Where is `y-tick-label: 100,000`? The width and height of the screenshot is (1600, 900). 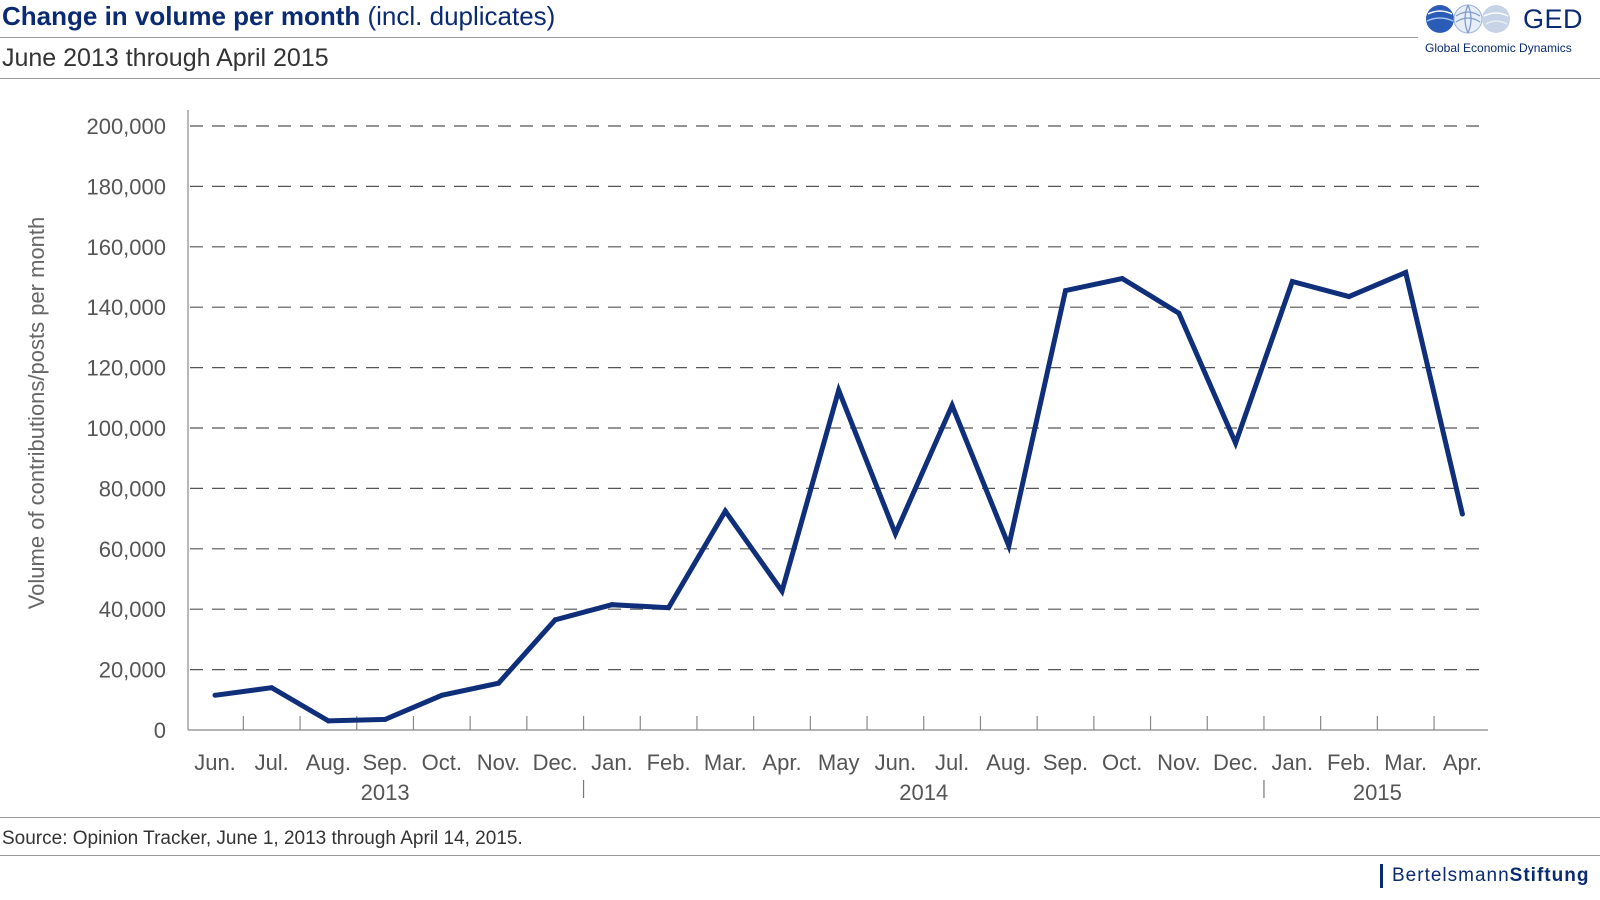 y-tick-label: 100,000 is located at coordinates (126, 428).